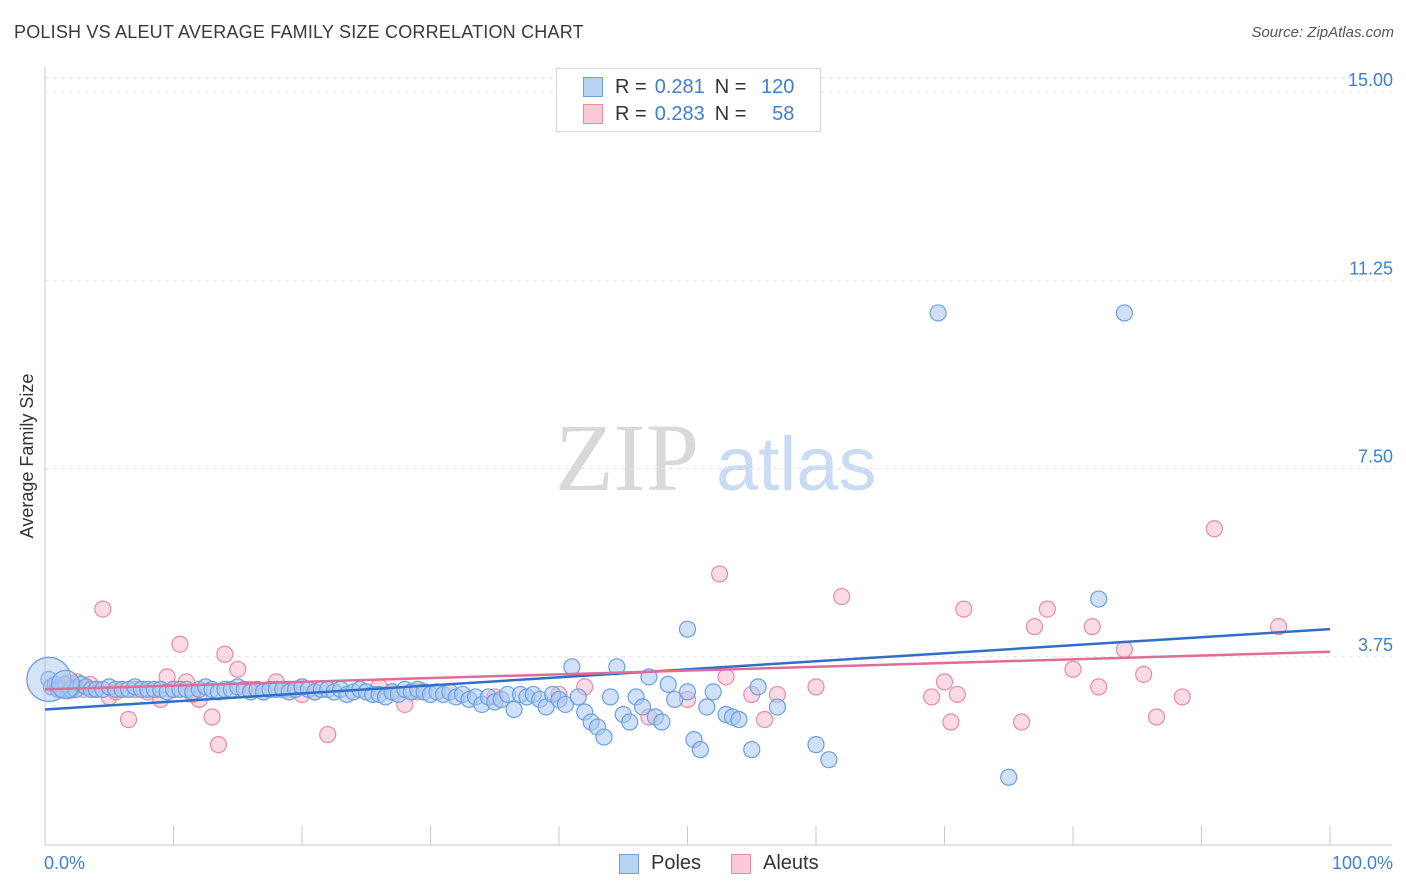  I want to click on y-tick-label: 3.75, so click(1375, 645).